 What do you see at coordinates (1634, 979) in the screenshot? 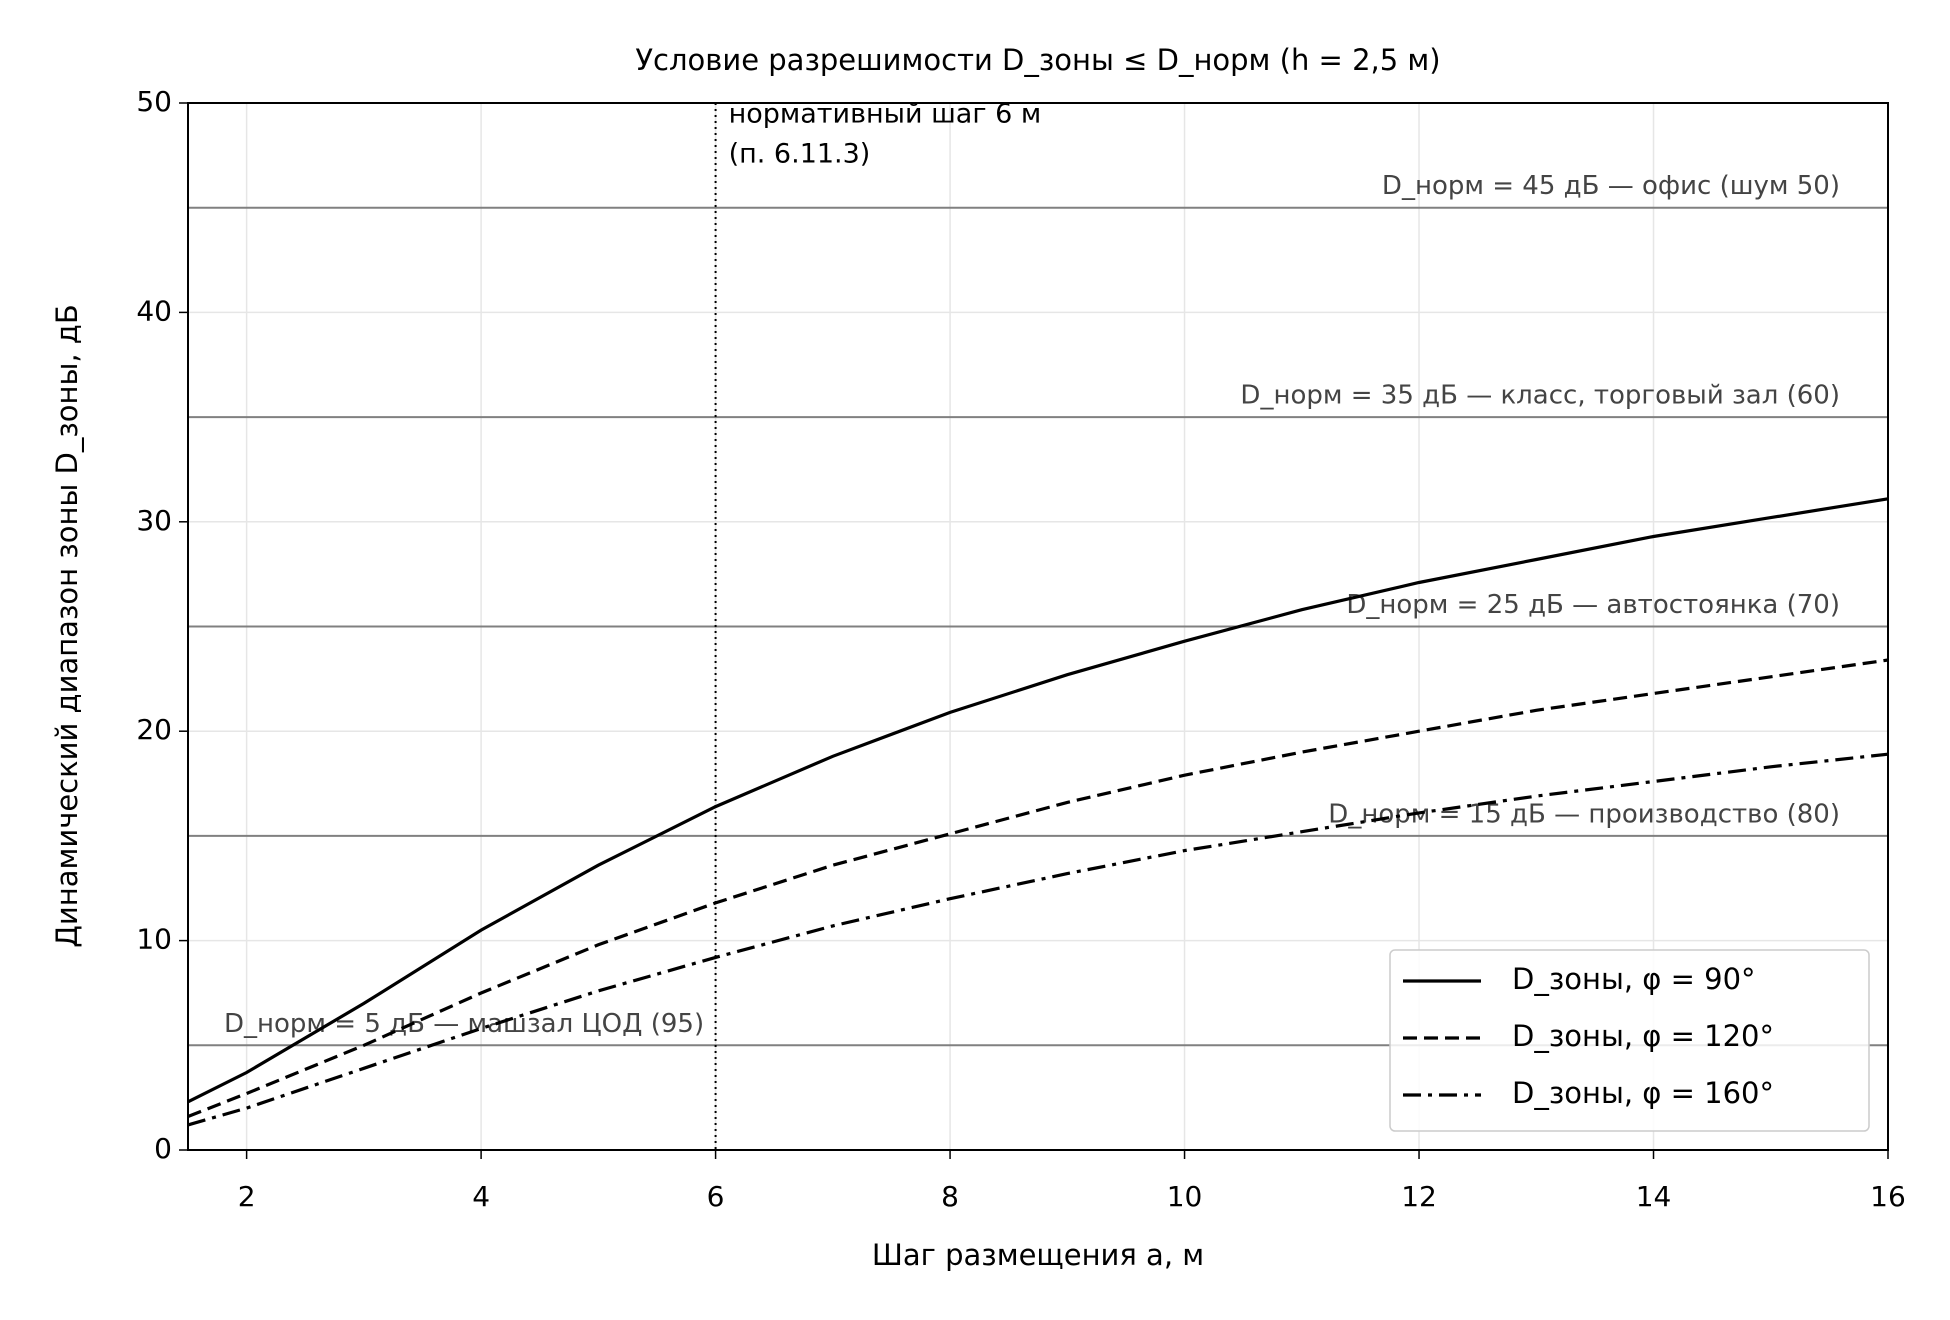
I see `legend-label: D_зоны, φ = 90°` at bounding box center [1634, 979].